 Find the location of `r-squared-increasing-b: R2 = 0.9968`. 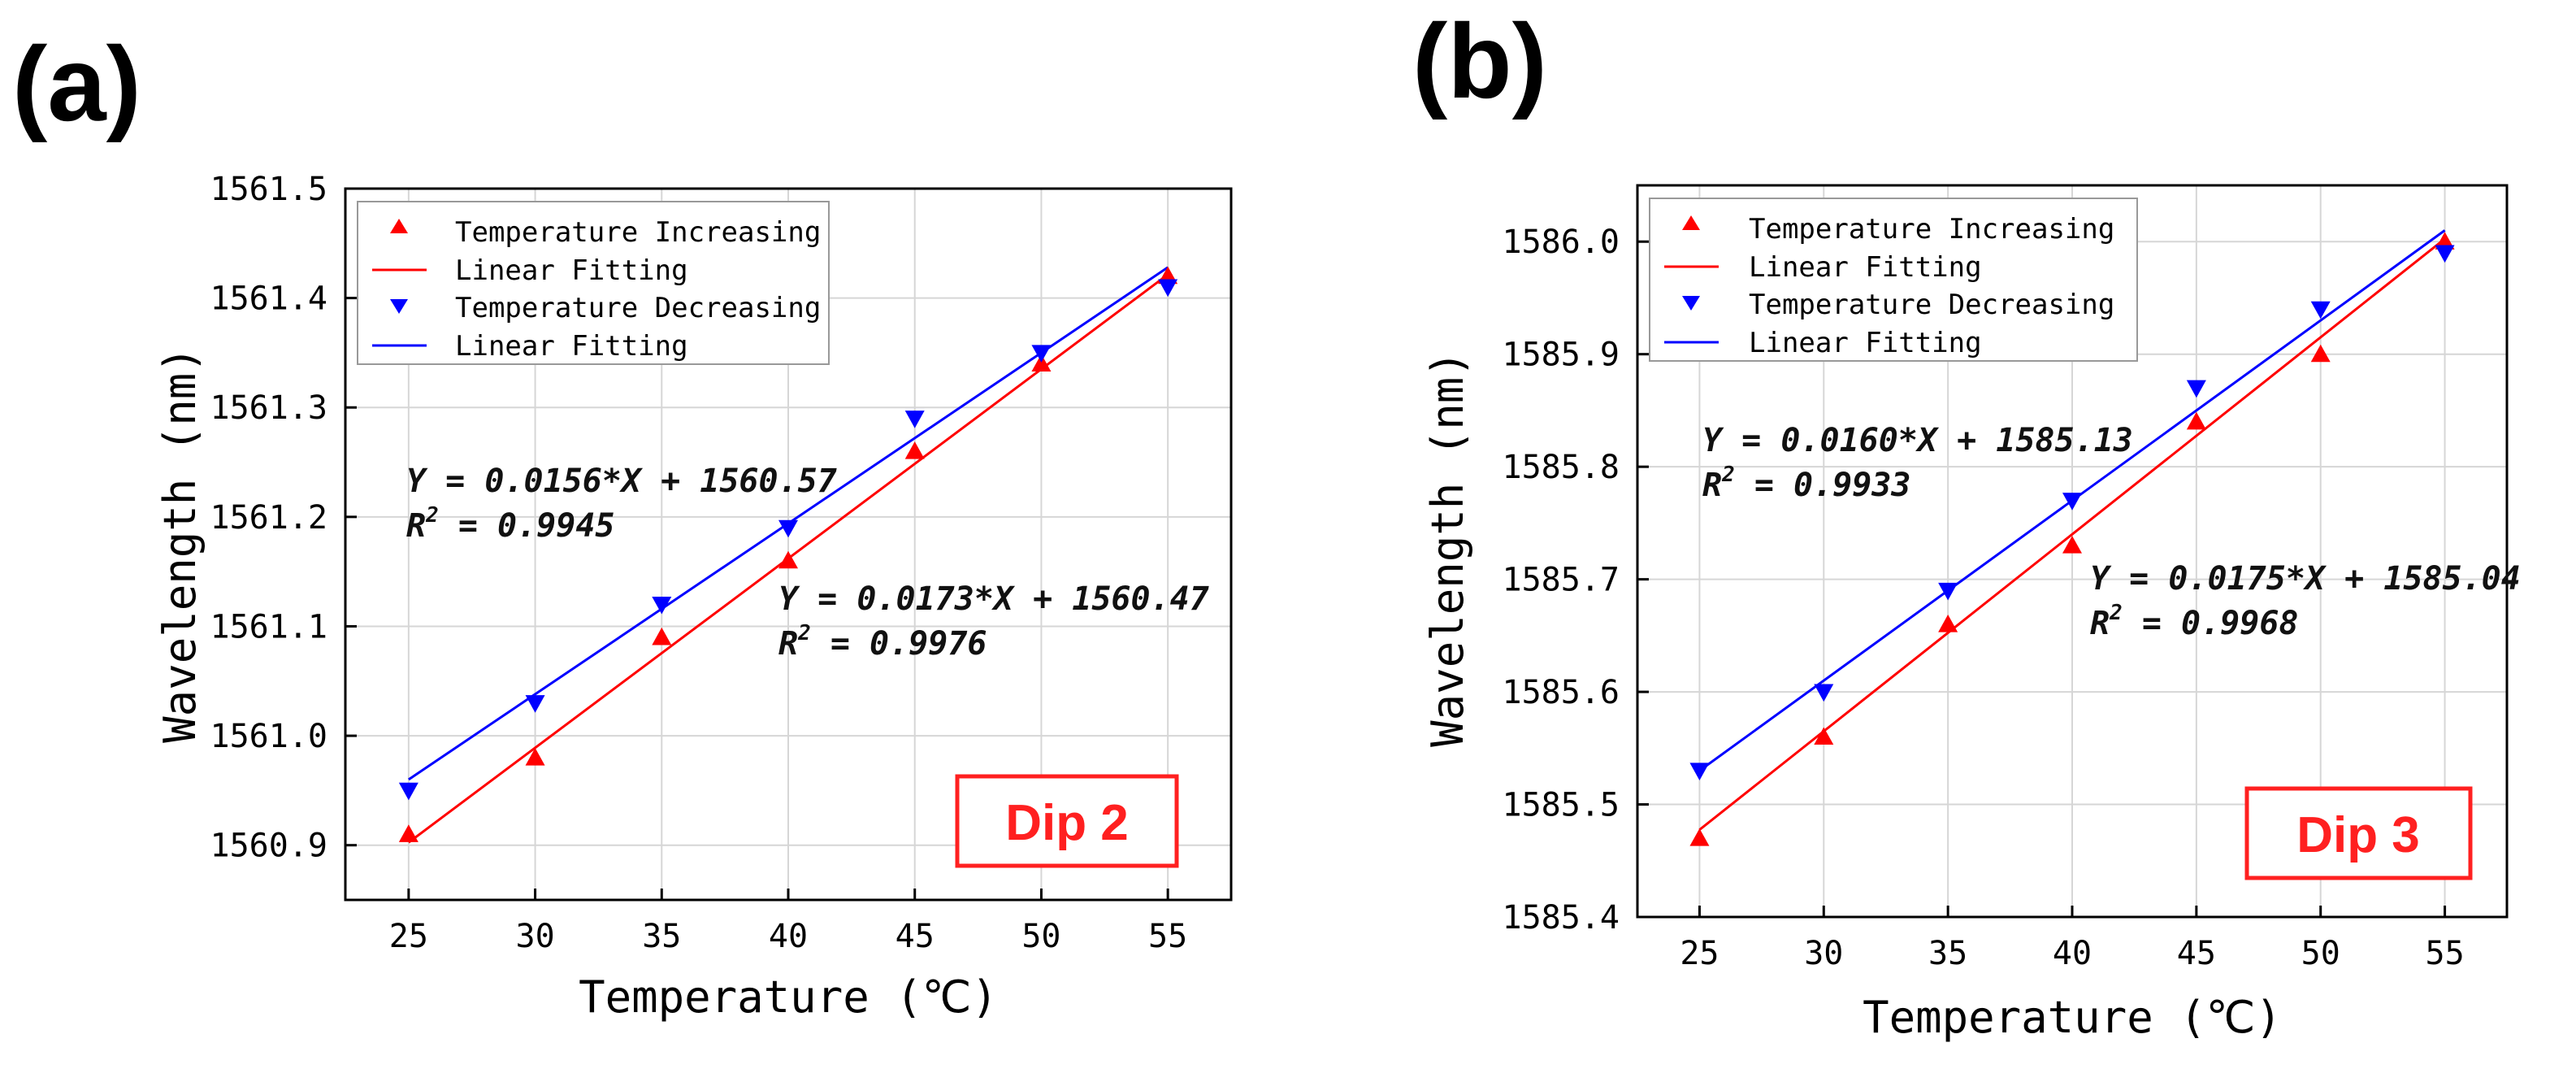

r-squared-increasing-b: R2 = 0.9968 is located at coordinates (2194, 621).